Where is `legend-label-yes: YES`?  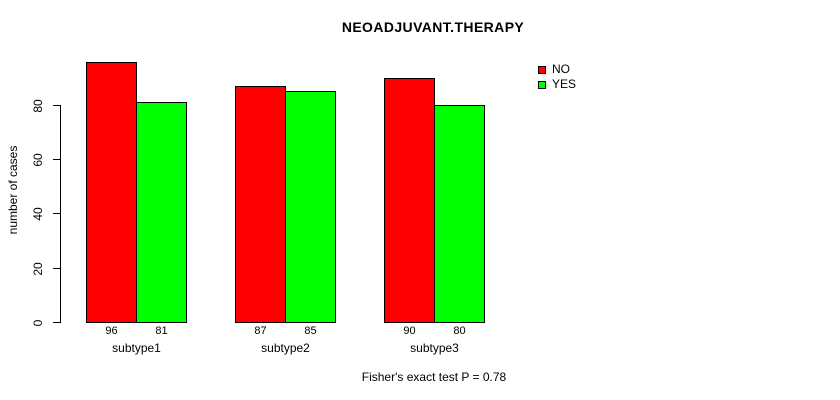 legend-label-yes: YES is located at coordinates (564, 84).